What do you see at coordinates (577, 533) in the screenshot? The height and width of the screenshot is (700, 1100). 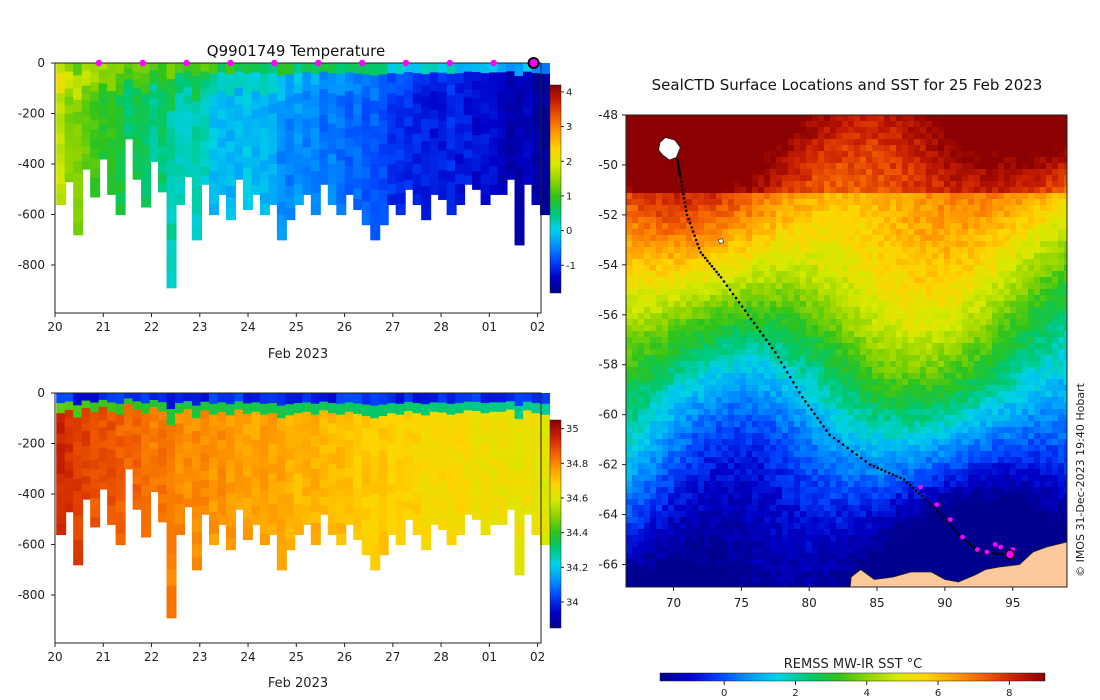 I see `colorbar-tick-label: 34.4` at bounding box center [577, 533].